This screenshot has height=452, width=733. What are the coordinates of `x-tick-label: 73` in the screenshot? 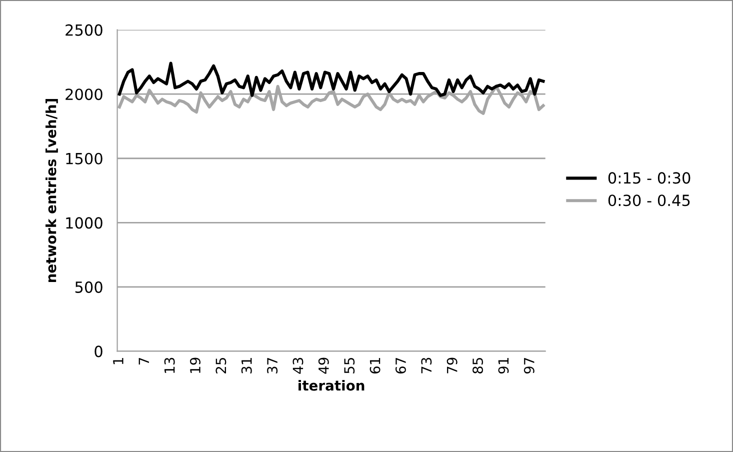 It's located at (426, 366).